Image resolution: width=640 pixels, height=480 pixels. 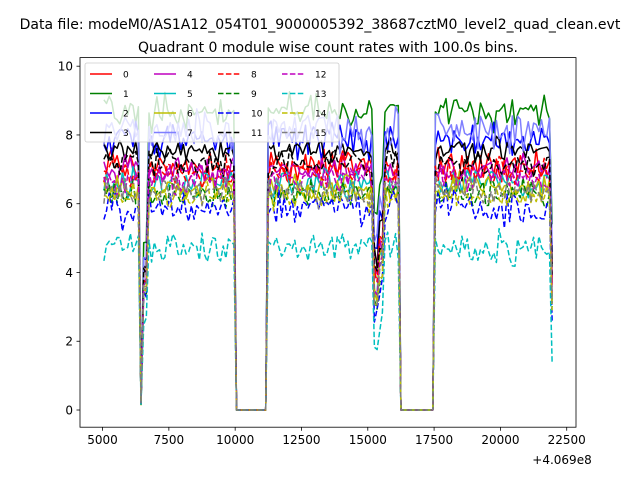 I want to click on legend-label-12: 12, so click(x=320, y=76).